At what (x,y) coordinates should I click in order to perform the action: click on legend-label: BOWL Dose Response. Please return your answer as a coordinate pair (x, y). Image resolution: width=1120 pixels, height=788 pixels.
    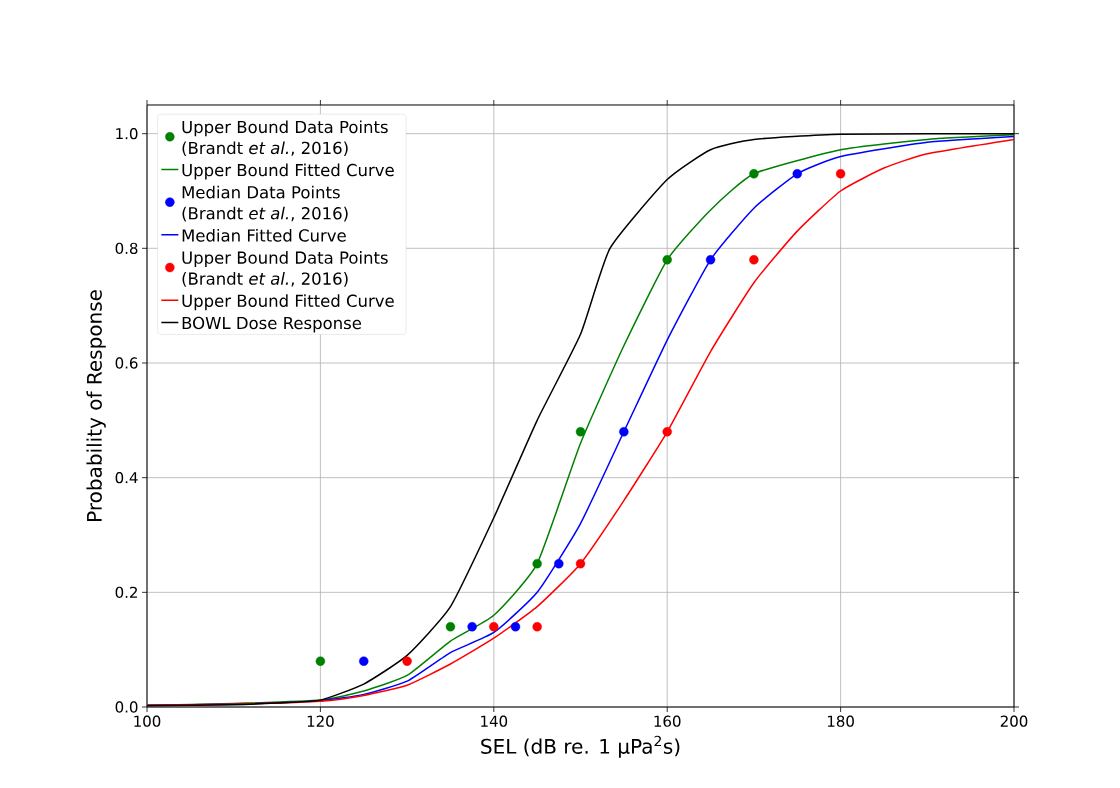
    Looking at the image, I should click on (272, 324).